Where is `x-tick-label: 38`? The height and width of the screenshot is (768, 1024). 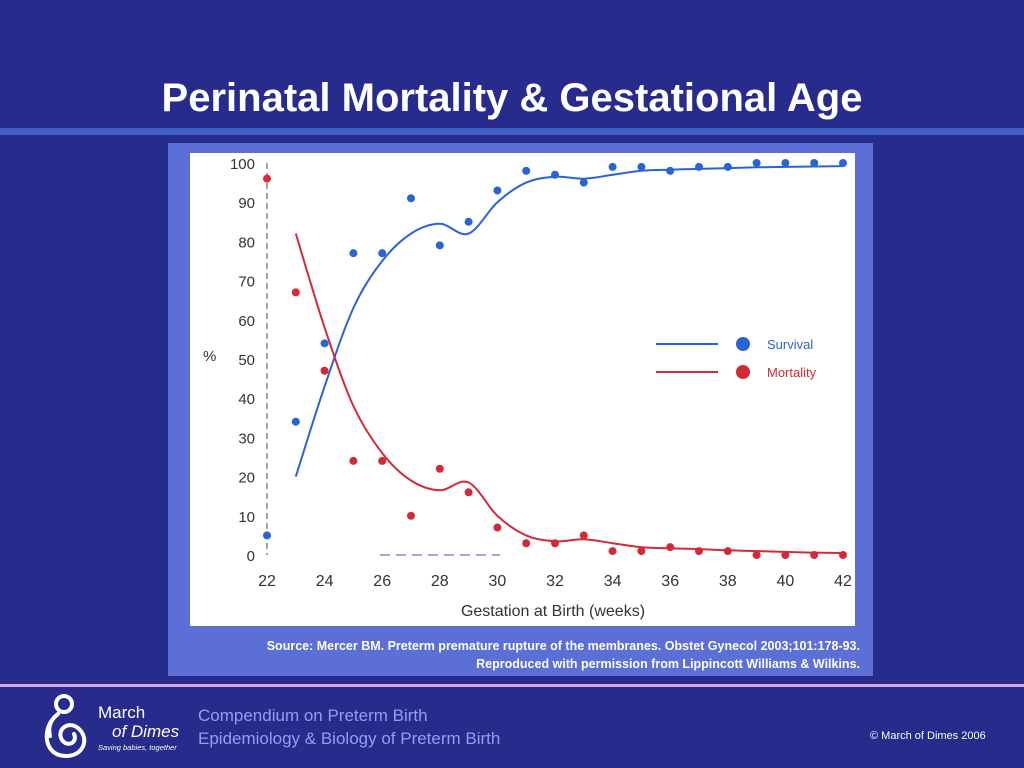
x-tick-label: 38 is located at coordinates (728, 581).